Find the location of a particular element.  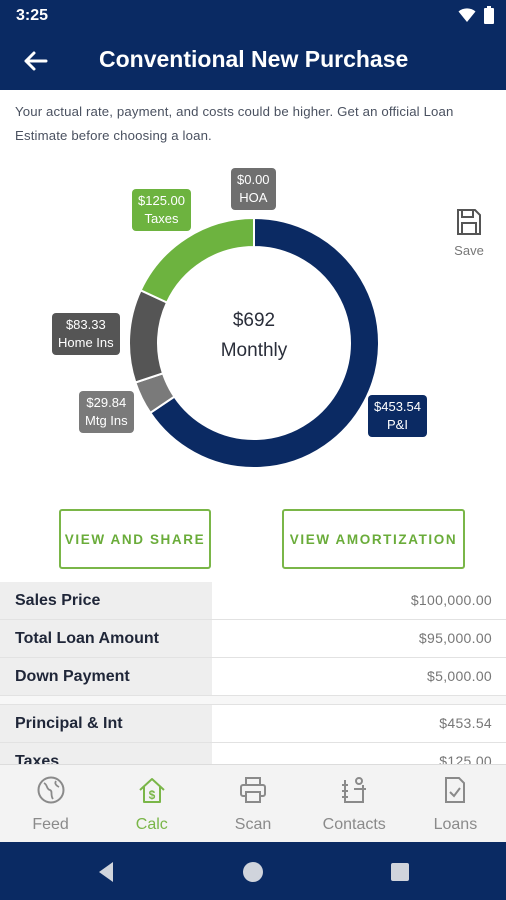

table-row: Sales Price $100,000.00 is located at coordinates (253, 601).